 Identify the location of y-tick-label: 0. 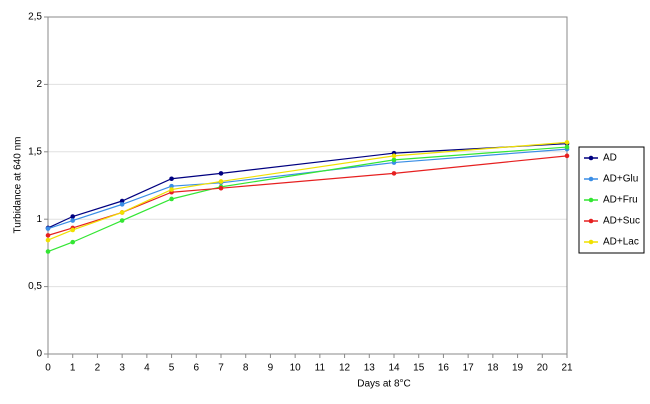
(39, 354).